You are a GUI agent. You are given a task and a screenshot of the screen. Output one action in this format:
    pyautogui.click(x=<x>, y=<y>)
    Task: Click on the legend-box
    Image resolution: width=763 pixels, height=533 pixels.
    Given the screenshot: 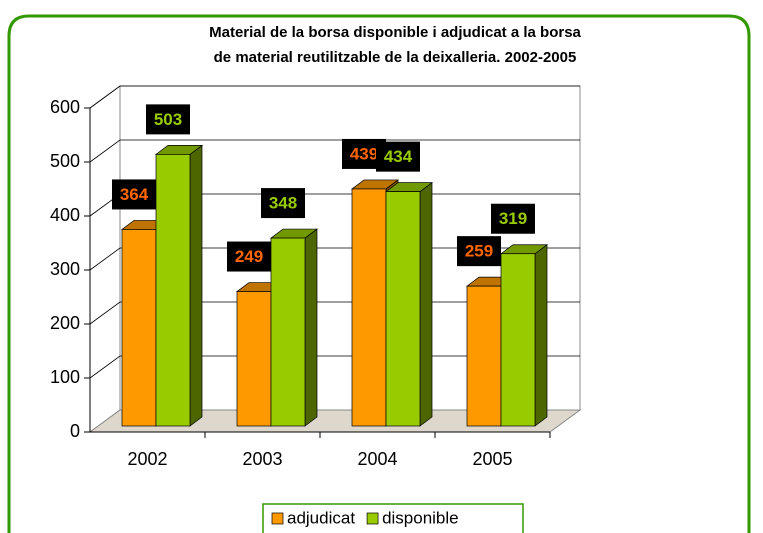 What is the action you would take?
    pyautogui.click(x=393, y=518)
    